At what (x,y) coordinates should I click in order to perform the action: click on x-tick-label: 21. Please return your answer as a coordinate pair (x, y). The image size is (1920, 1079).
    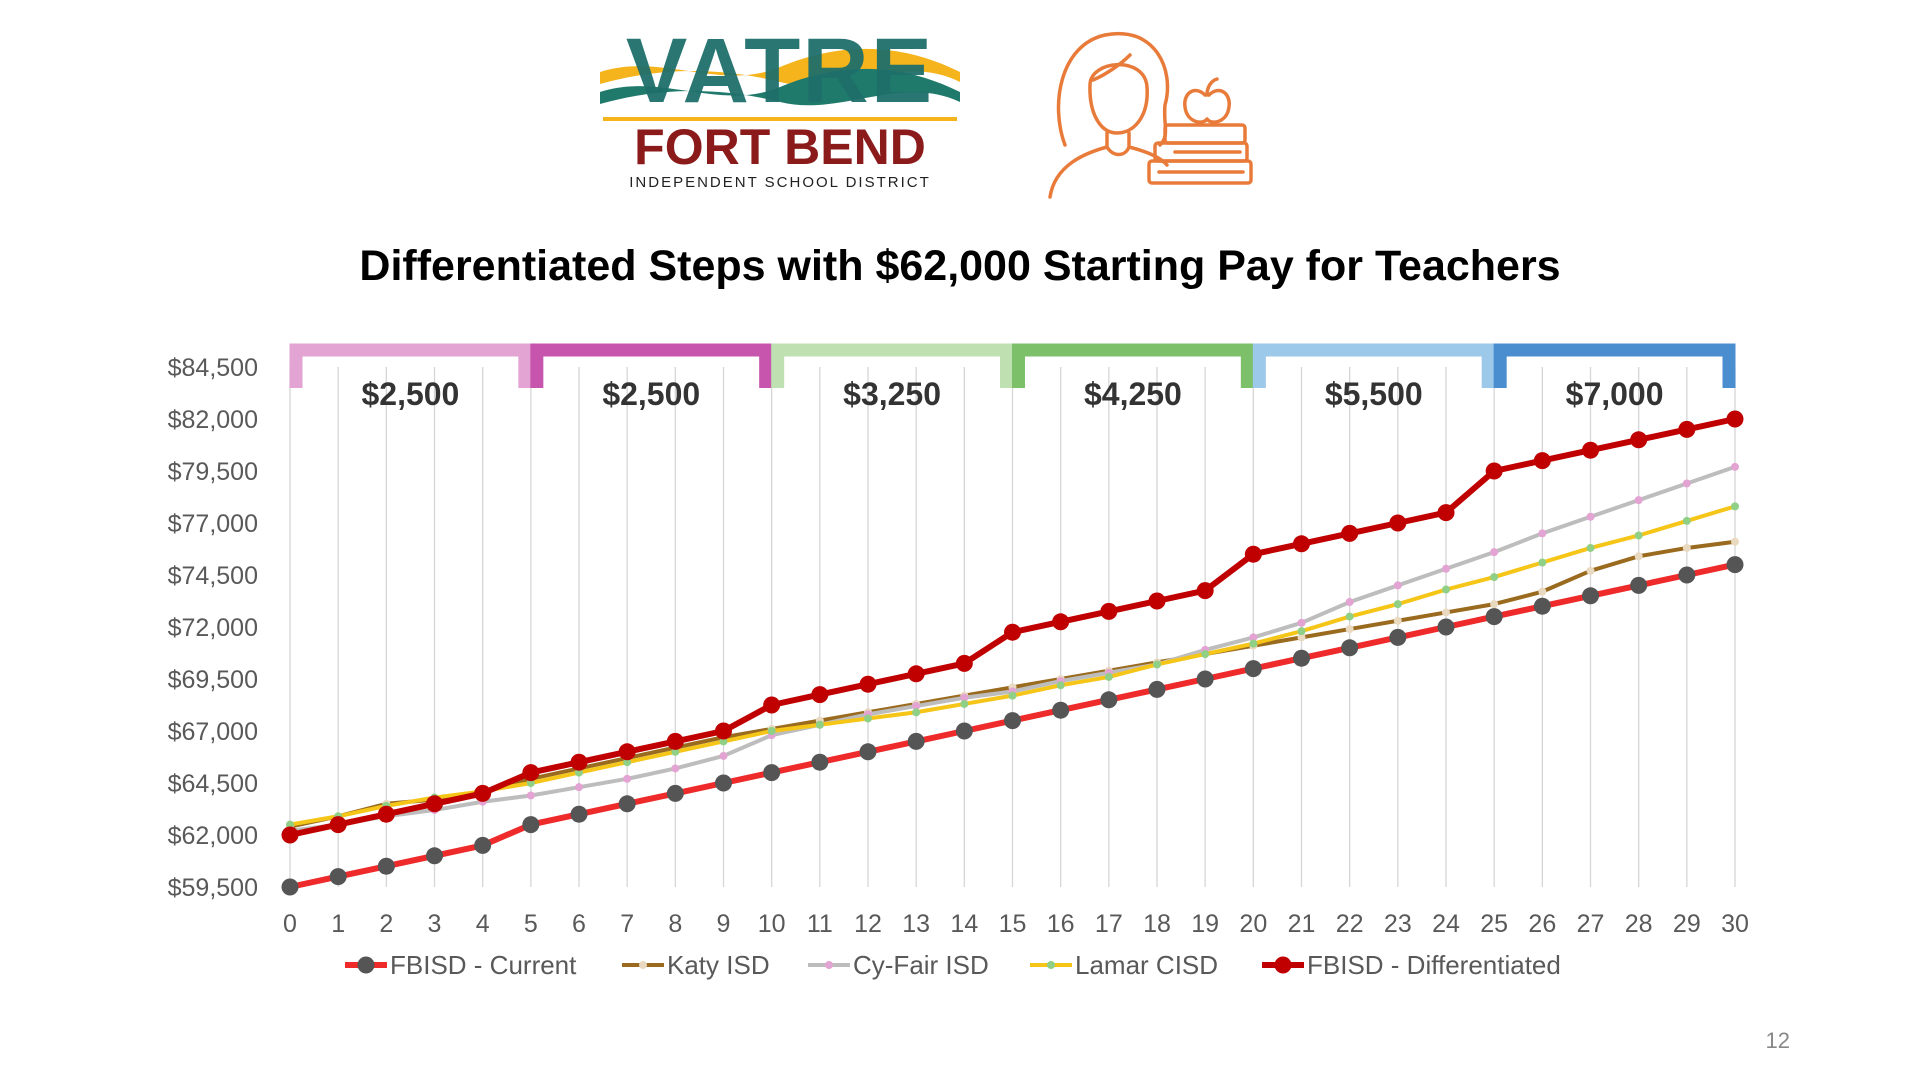
    Looking at the image, I should click on (1302, 924).